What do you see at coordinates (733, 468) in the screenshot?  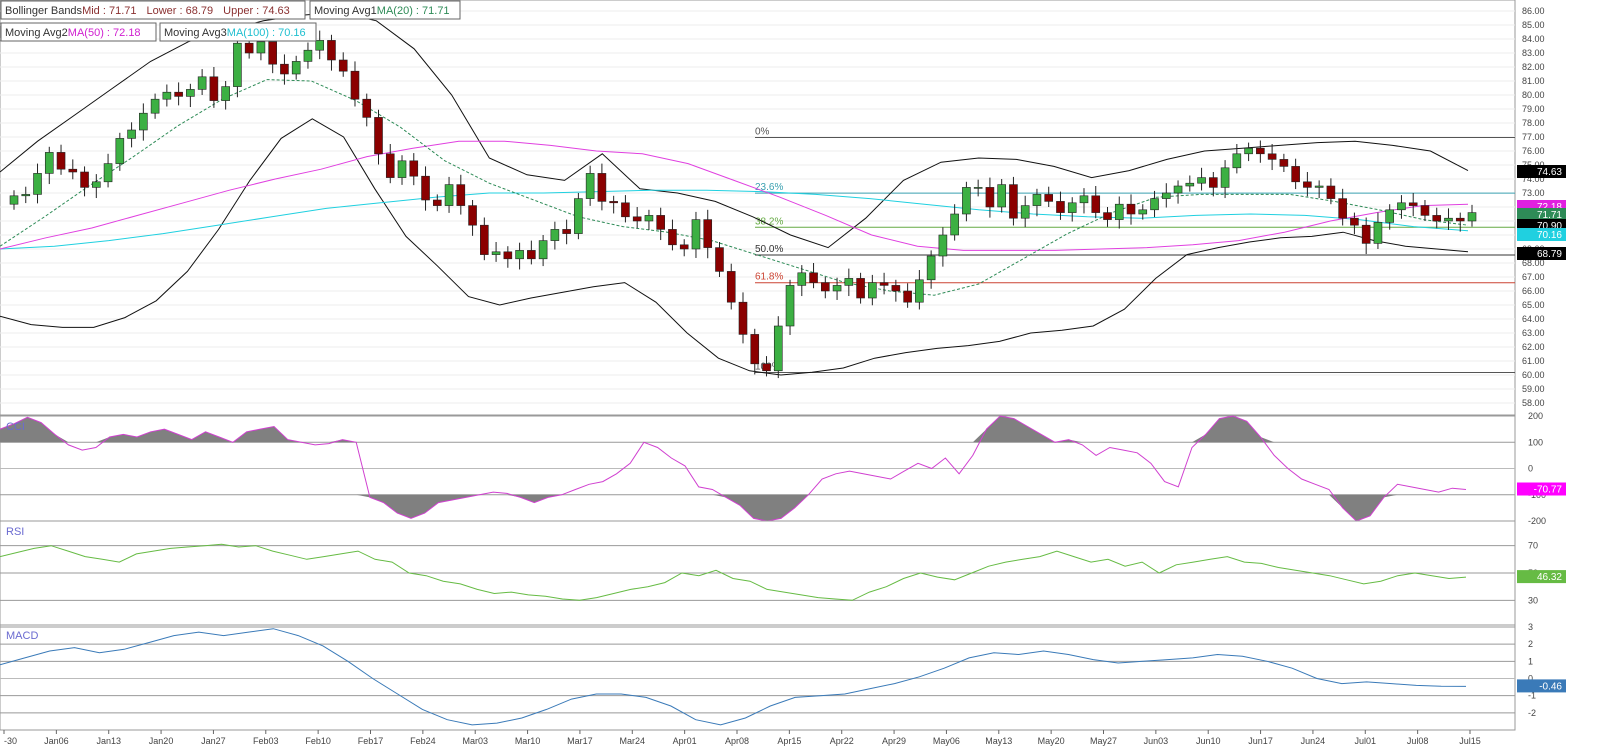 I see `indicator-line` at bounding box center [733, 468].